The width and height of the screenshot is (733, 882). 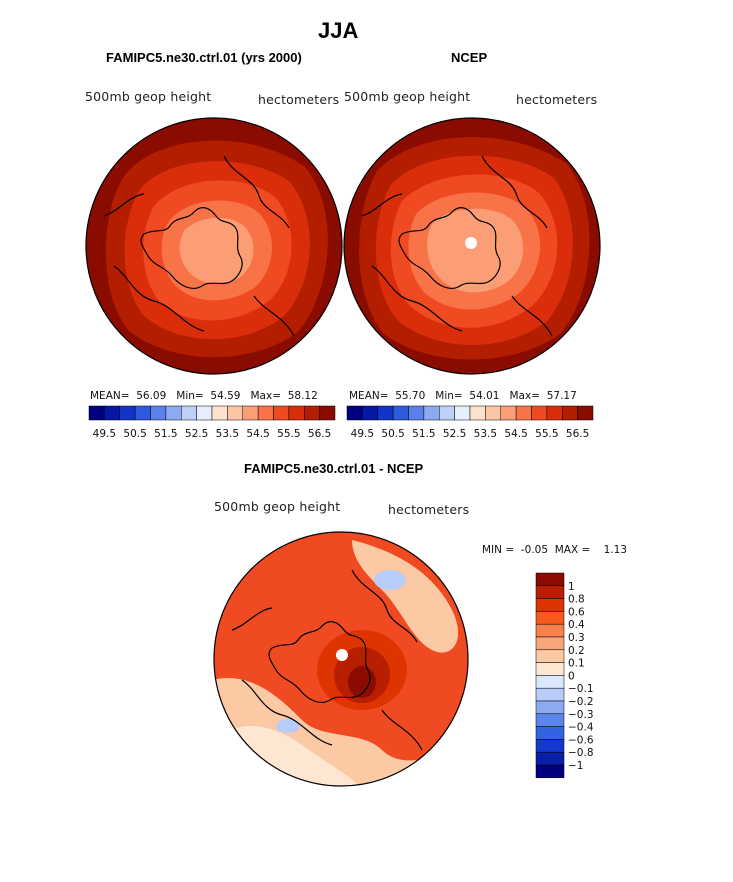 I want to click on diff-max-value: 1.13, so click(x=615, y=550).